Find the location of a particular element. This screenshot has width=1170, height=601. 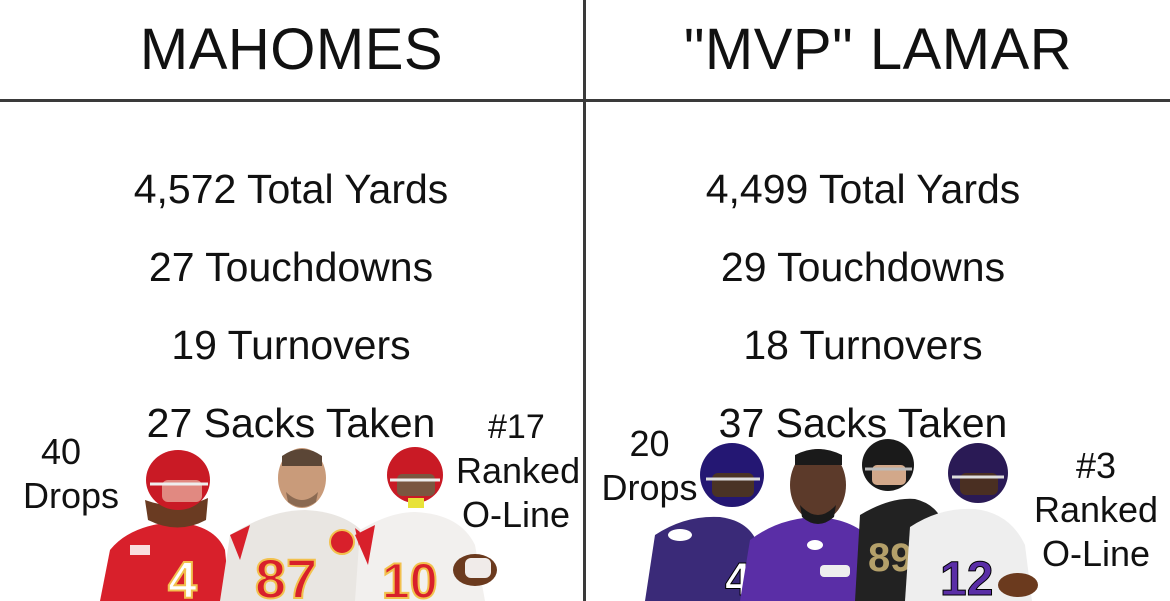

chiefs-players-image: 4 87 10 is located at coordinates (298, 524).